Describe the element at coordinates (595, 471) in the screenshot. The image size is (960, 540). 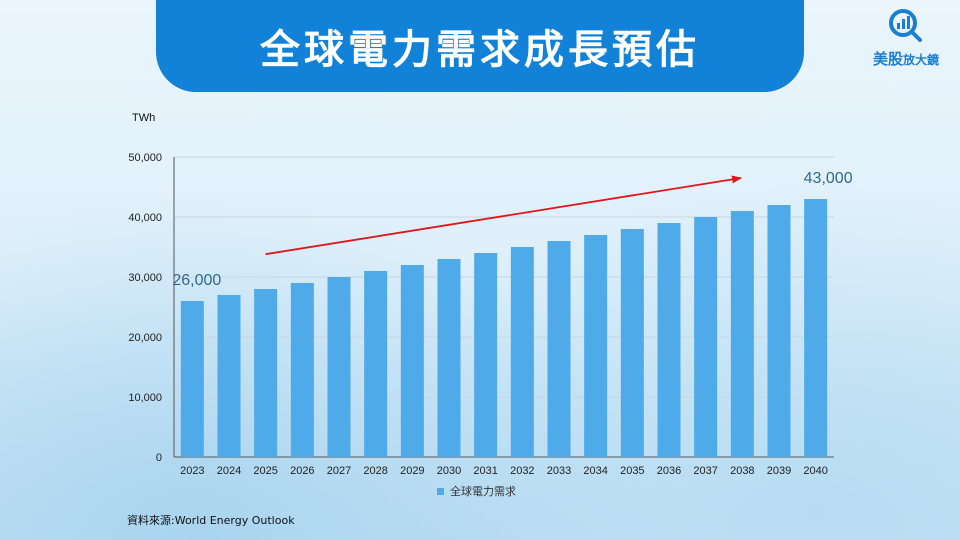
I see `x-tick-label: 2034` at that location.